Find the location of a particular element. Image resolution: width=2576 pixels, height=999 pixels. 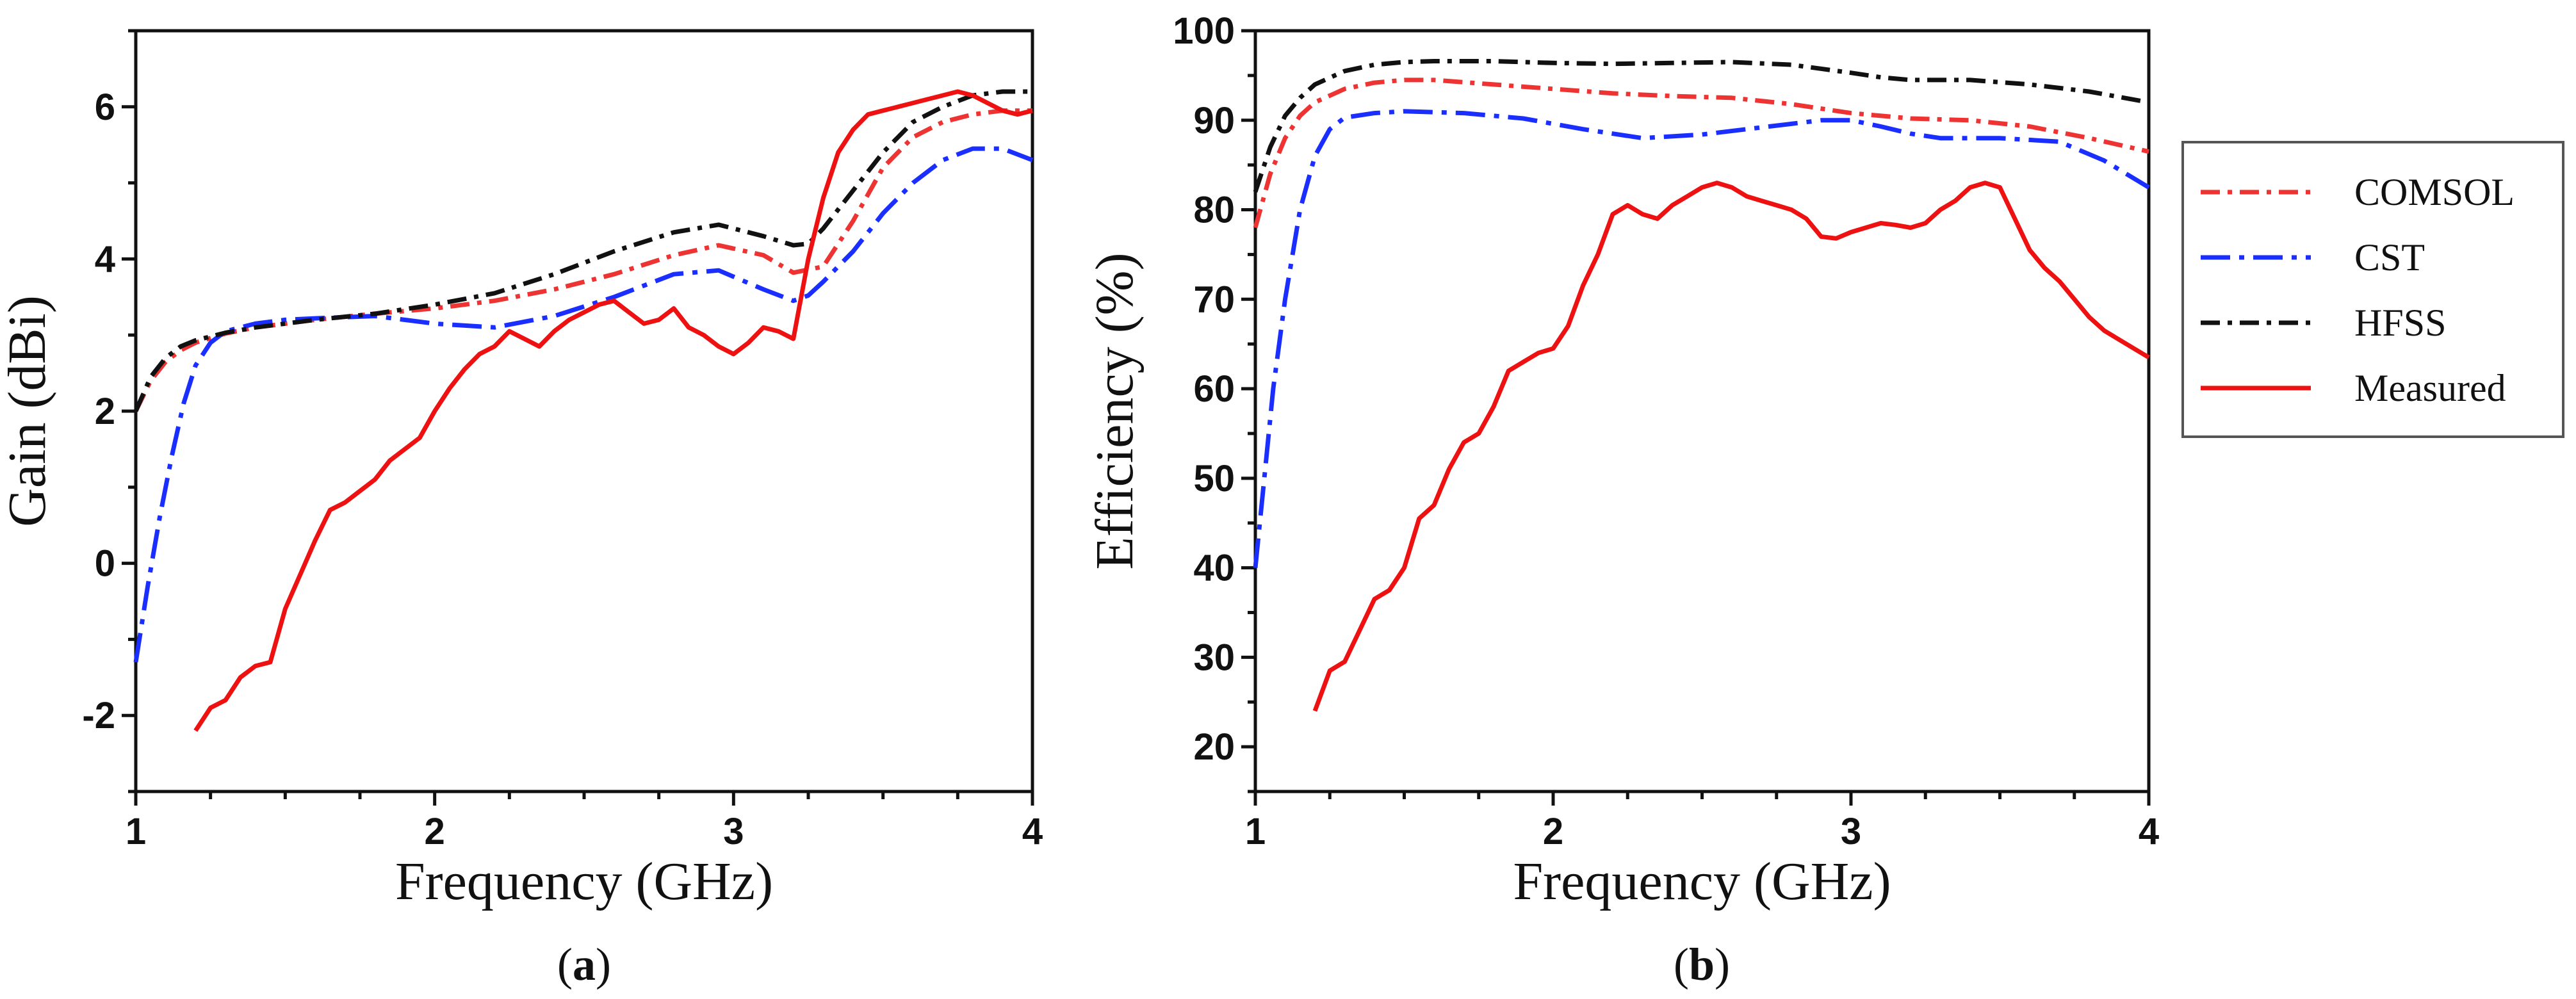

y-tick-label: 100 is located at coordinates (1204, 31).